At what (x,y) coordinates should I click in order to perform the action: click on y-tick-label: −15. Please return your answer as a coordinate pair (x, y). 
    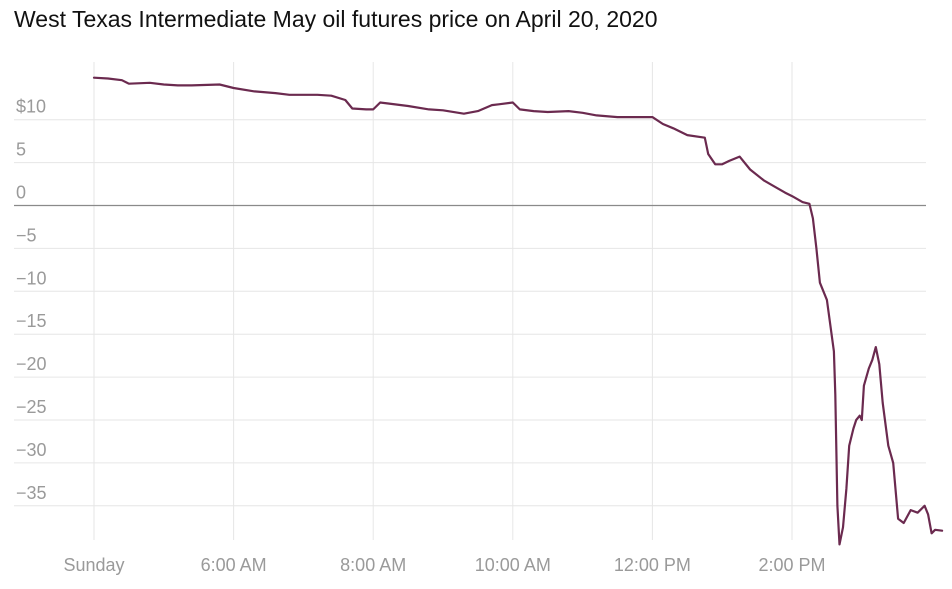
    Looking at the image, I should click on (31, 321).